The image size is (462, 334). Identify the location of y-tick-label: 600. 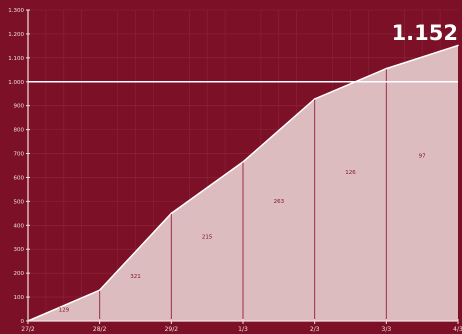
(19, 178).